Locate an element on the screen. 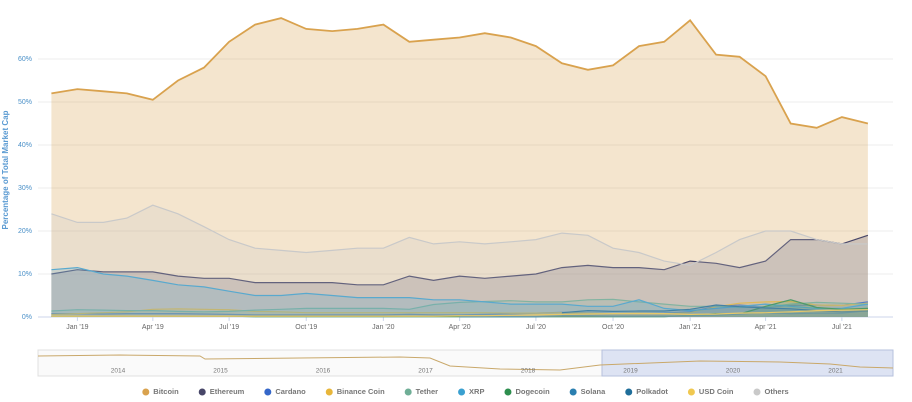 This screenshot has height=402, width=912. legend-item: USD Coin is located at coordinates (710, 391).